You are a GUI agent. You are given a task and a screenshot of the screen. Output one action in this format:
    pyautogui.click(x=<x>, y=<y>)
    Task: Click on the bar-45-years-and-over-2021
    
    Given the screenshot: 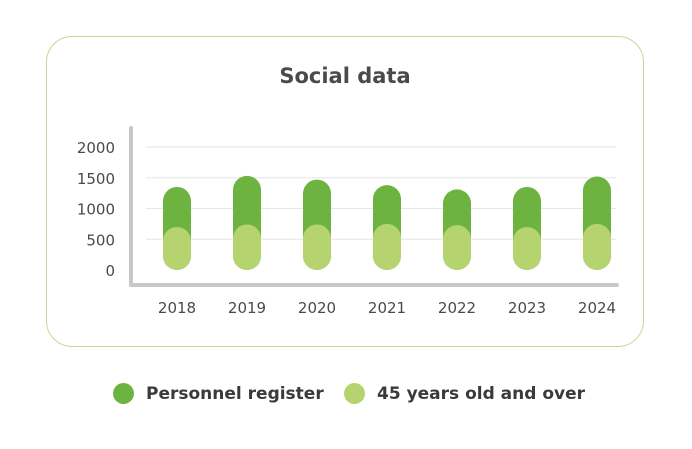 What is the action you would take?
    pyautogui.click(x=387, y=246)
    